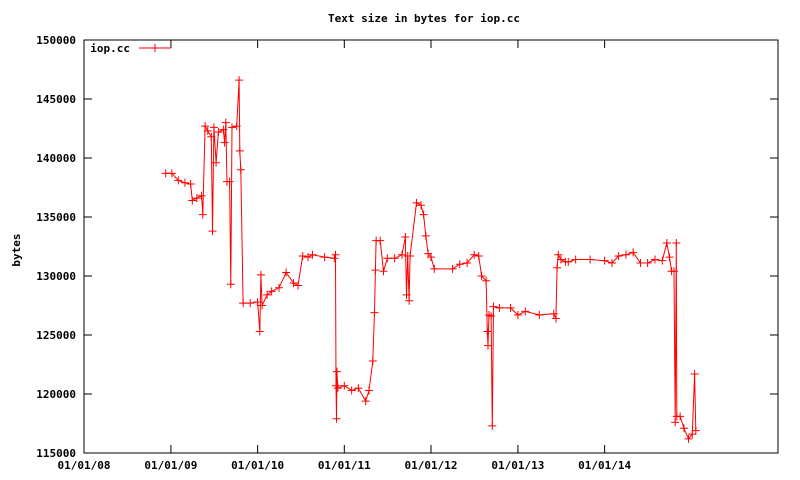  I want to click on x-tick-label: 01/01/13, so click(517, 465).